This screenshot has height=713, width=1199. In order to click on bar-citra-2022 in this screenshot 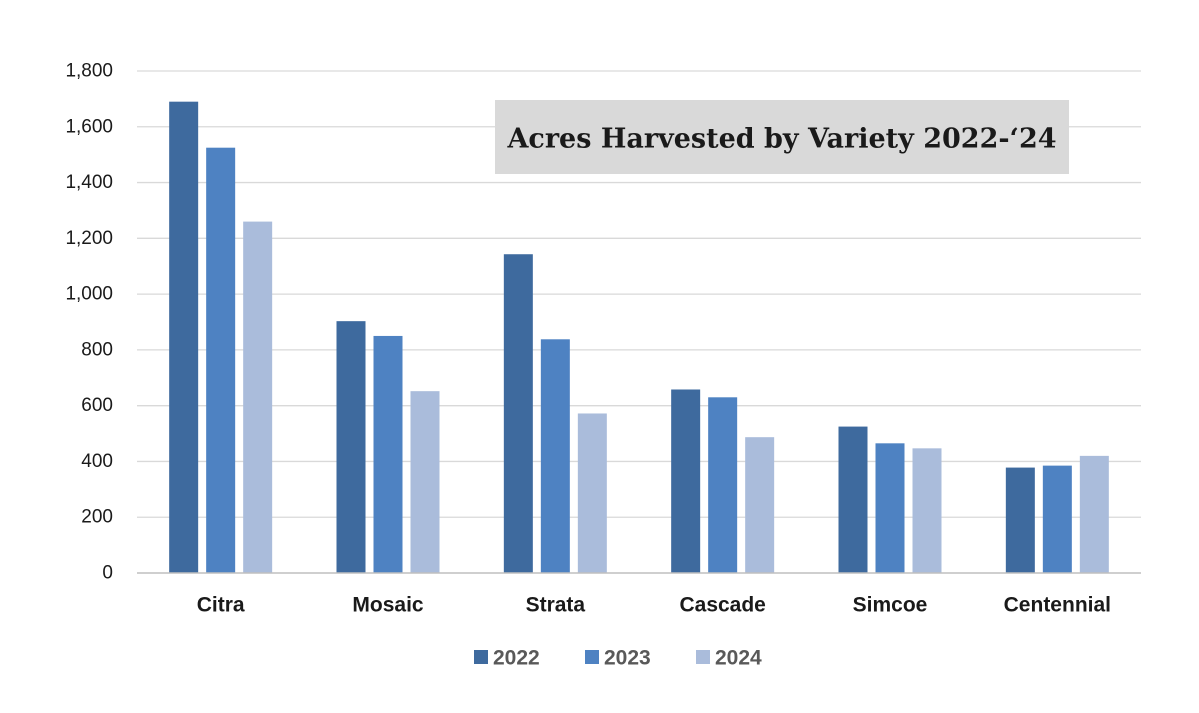, I will do `click(184, 337)`.